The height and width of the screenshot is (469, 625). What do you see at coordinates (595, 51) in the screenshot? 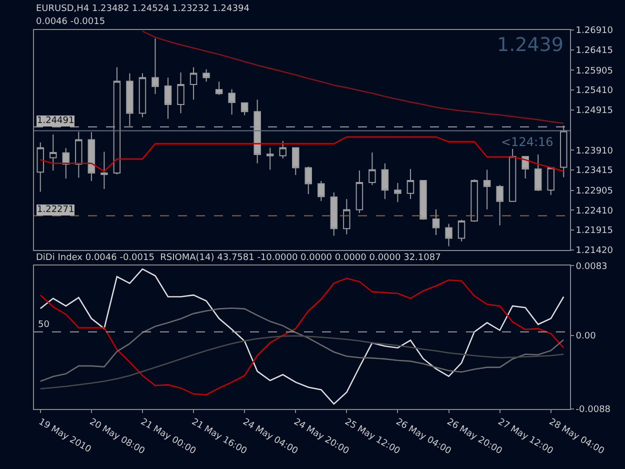
I see `y-tick-label: 1.26415` at bounding box center [595, 51].